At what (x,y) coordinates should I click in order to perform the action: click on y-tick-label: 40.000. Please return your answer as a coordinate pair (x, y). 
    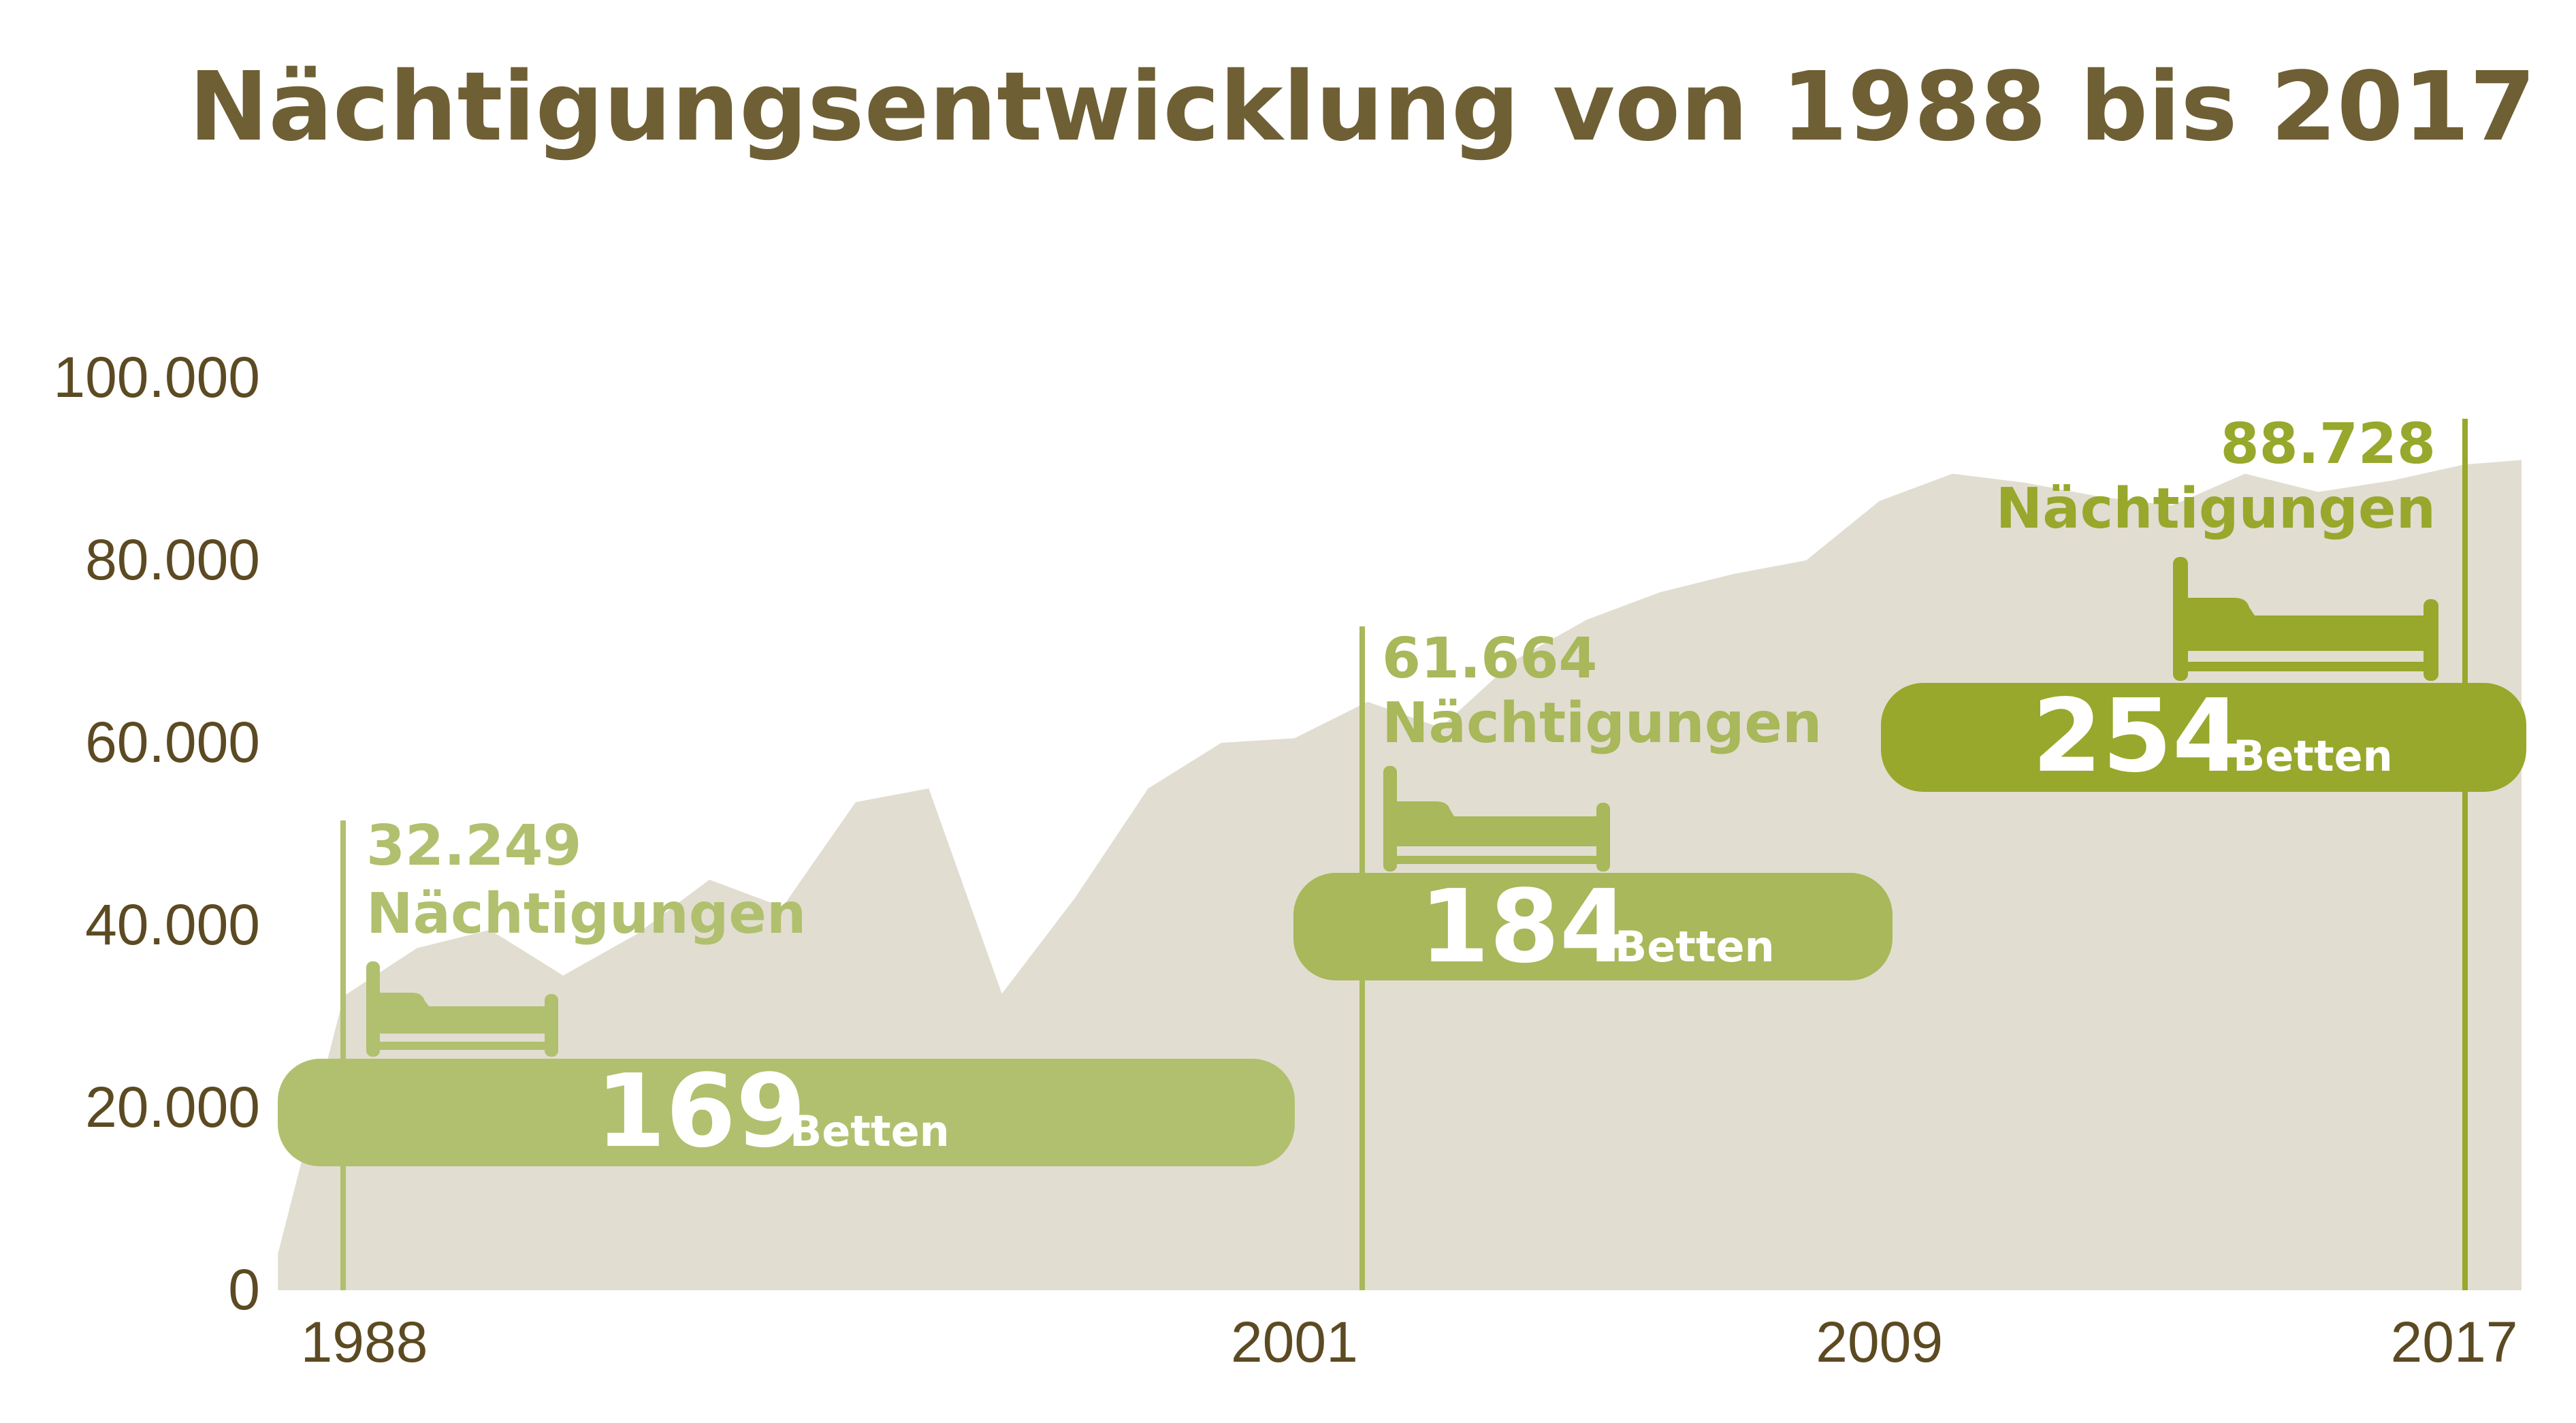
    Looking at the image, I should click on (172, 925).